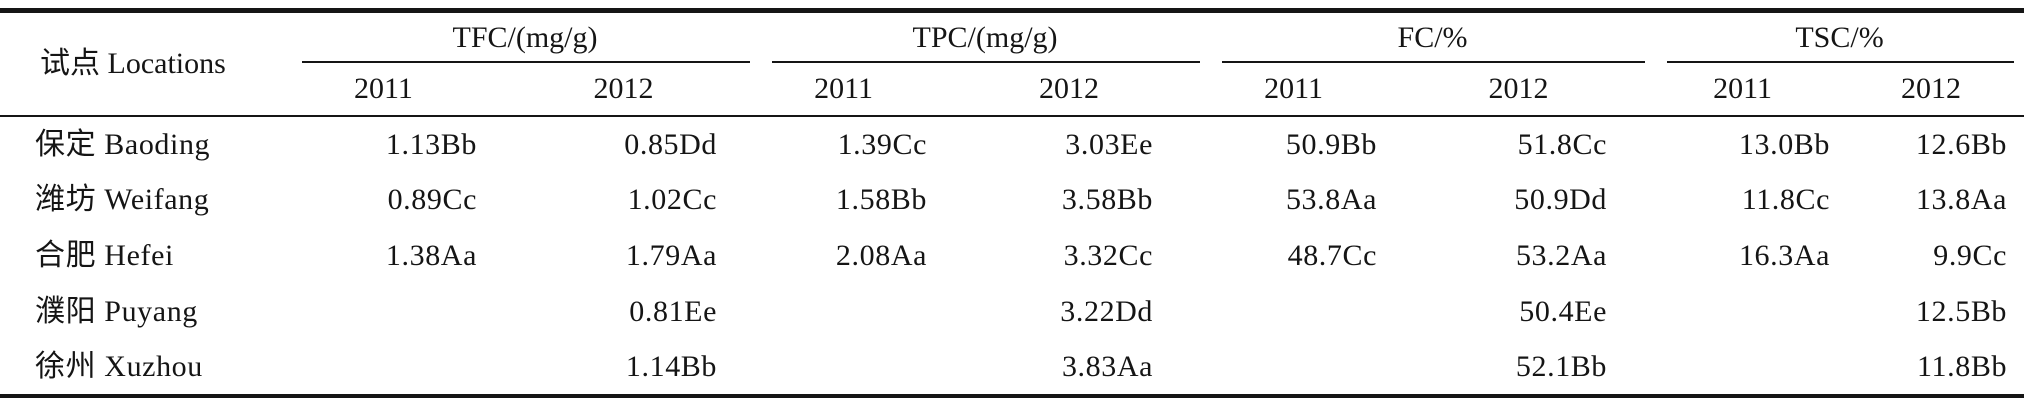  What do you see at coordinates (123, 144) in the screenshot?
I see `location-label: 保定 Baoding` at bounding box center [123, 144].